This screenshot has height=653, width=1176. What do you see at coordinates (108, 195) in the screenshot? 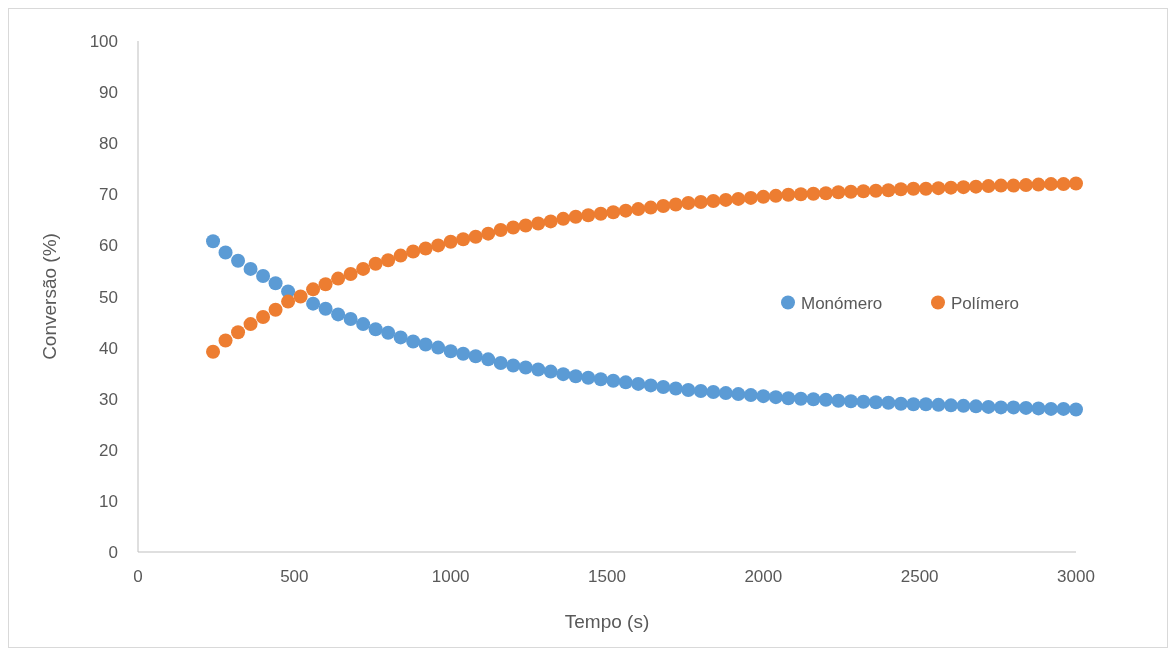
I see `y-tick-label: 70` at bounding box center [108, 195].